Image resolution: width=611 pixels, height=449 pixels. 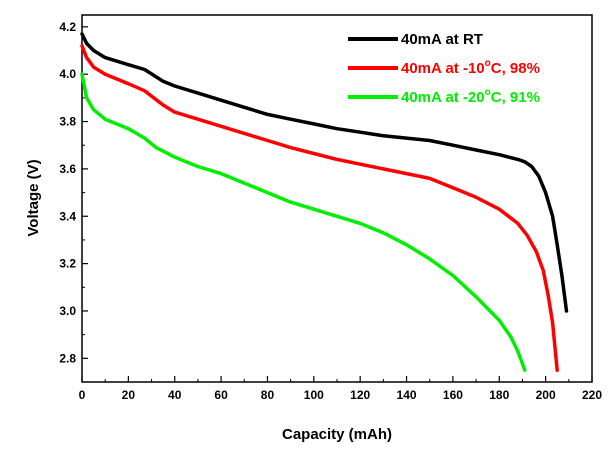 I want to click on y-tick-label: 3.4, so click(x=67, y=216).